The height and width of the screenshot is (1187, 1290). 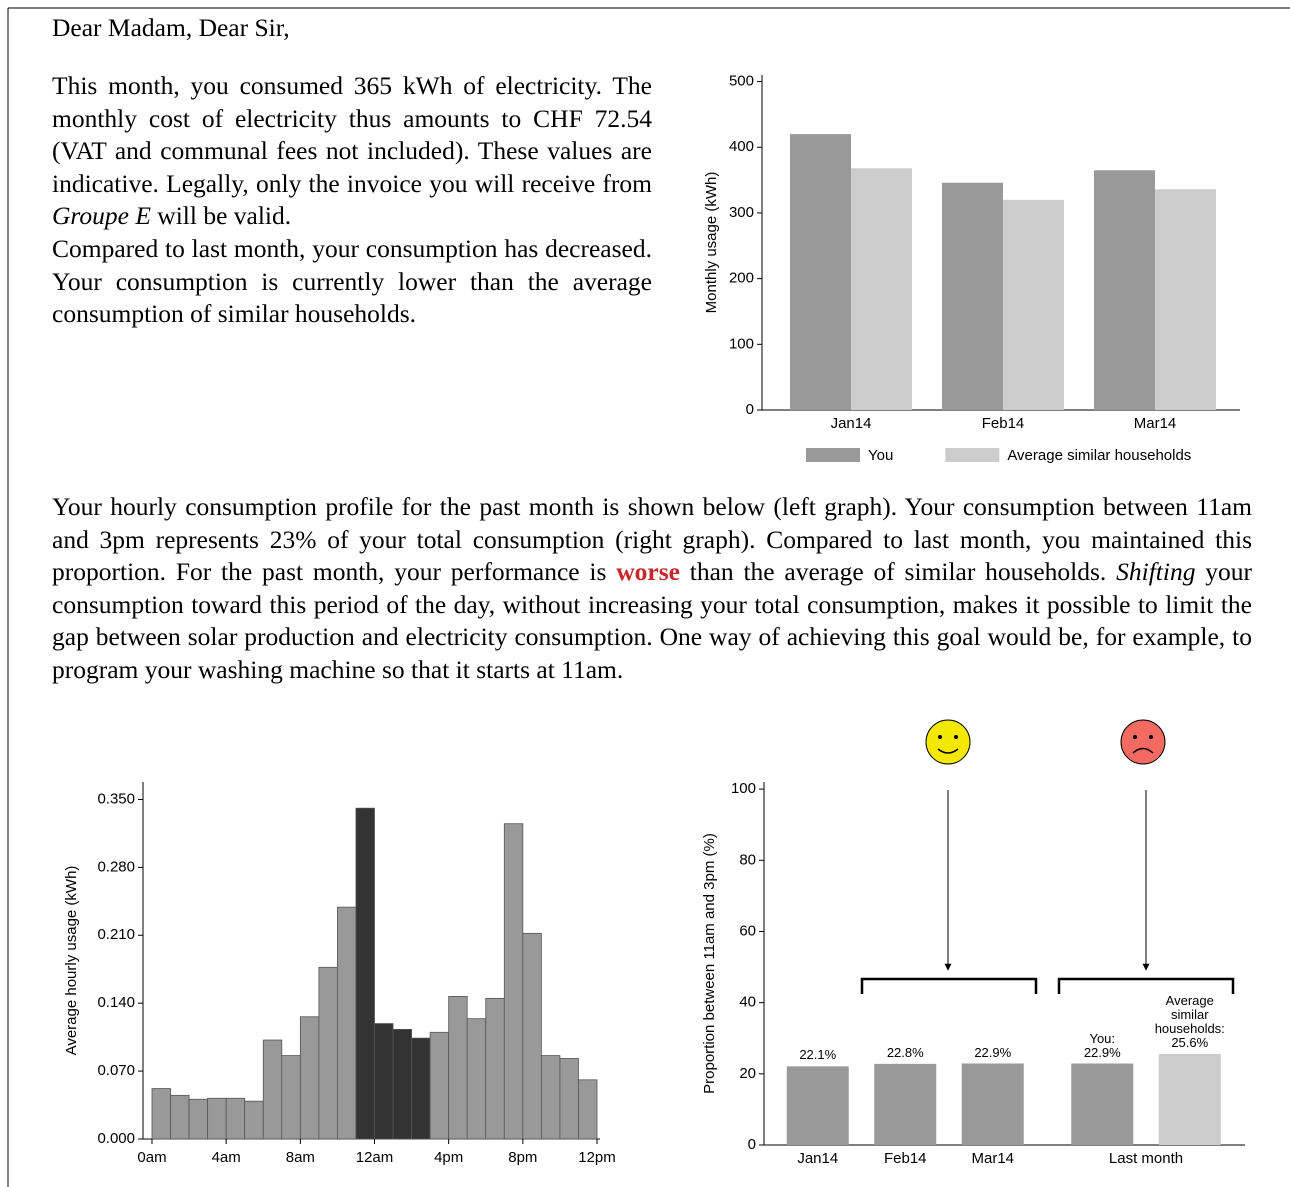 What do you see at coordinates (898, 572) in the screenshot?
I see `text-run: than the average of similar households.` at bounding box center [898, 572].